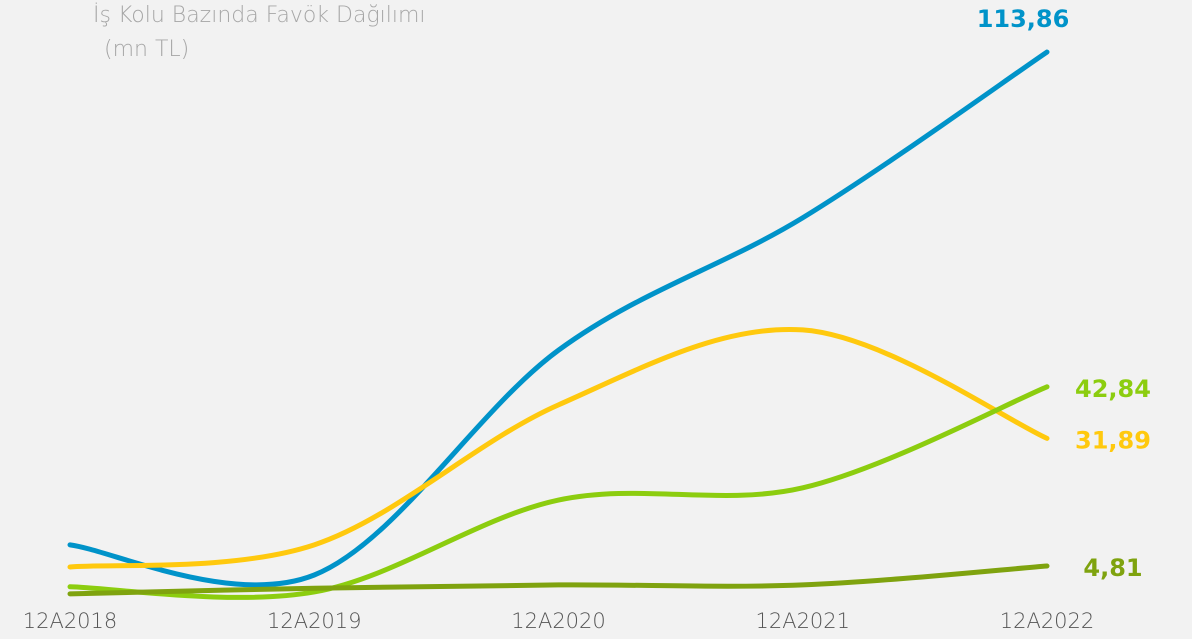 The width and height of the screenshot is (1192, 639). Describe the element at coordinates (558, 621) in the screenshot. I see `x-tick-label: 12A2020` at that location.